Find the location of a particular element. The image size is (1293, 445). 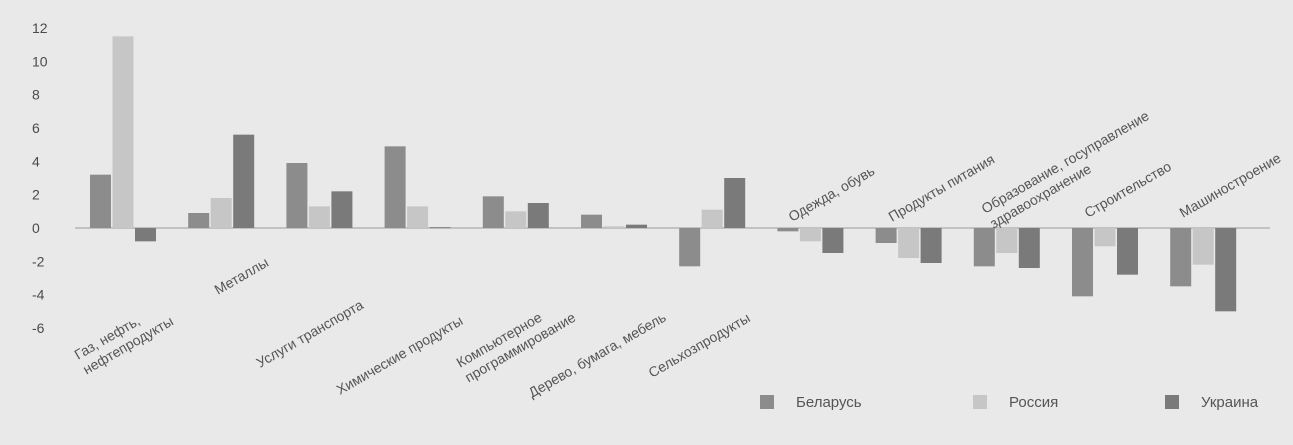

y-tick-label: 6 is located at coordinates (36, 128).